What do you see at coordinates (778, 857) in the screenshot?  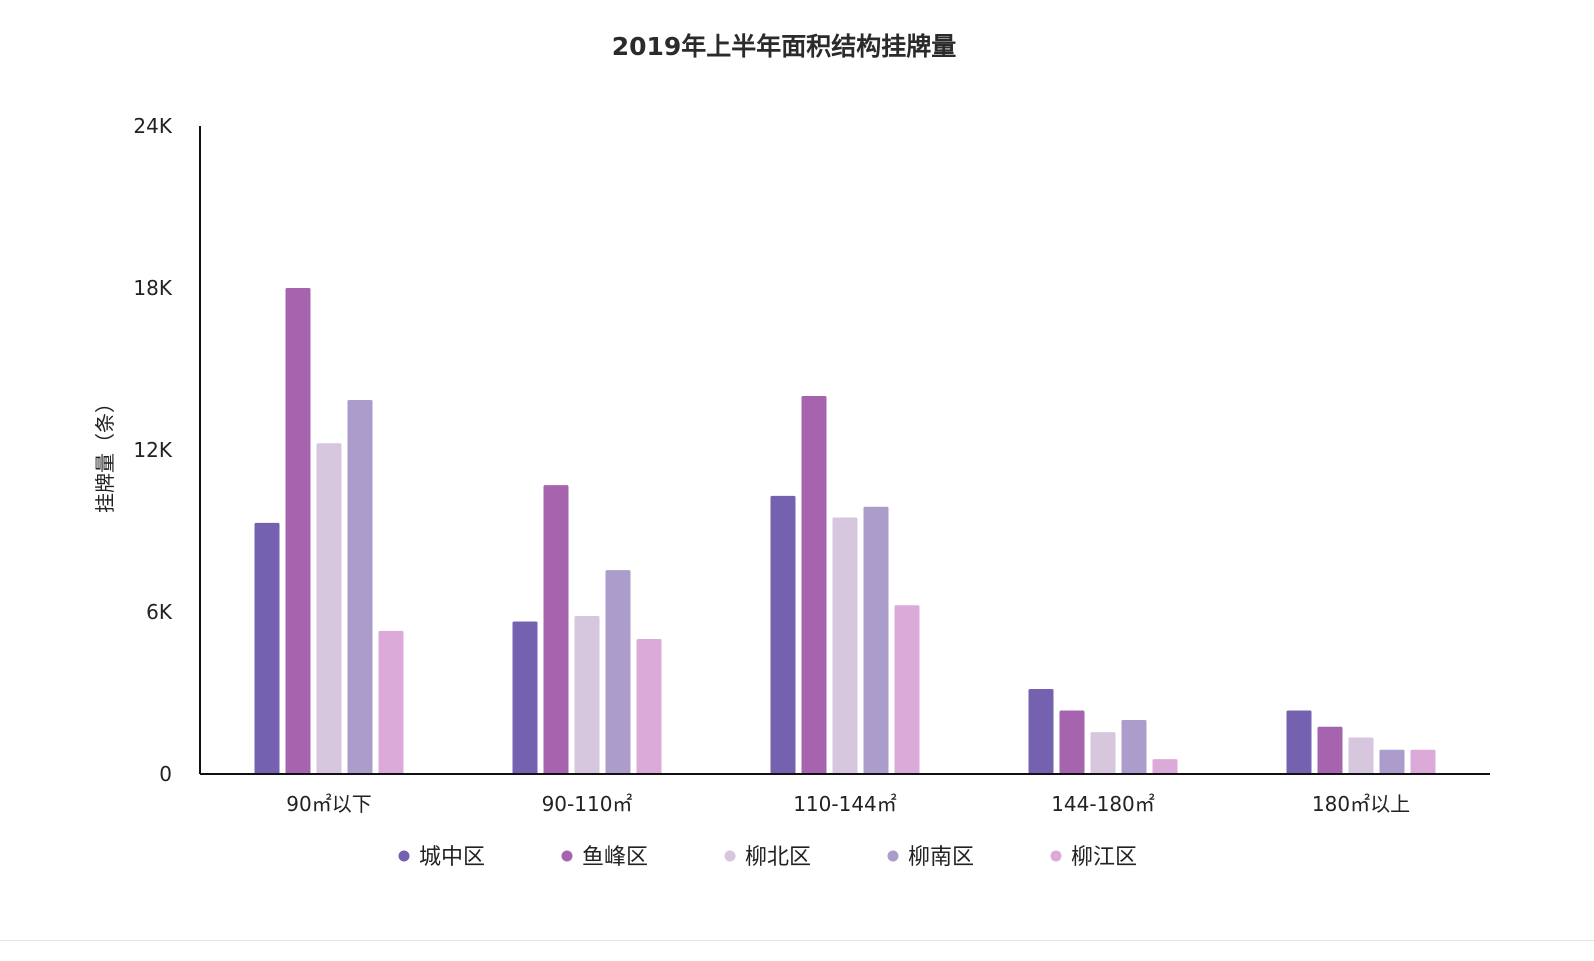 I see `legend-label: 柳北区` at bounding box center [778, 857].